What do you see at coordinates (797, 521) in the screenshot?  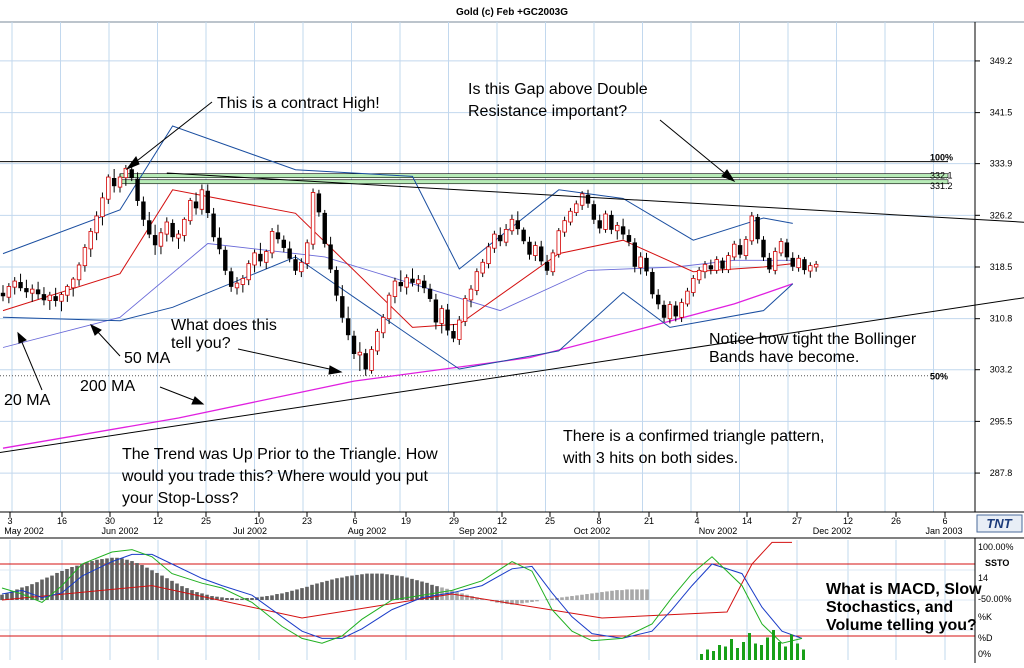 I see `date-tick-label: 27` at bounding box center [797, 521].